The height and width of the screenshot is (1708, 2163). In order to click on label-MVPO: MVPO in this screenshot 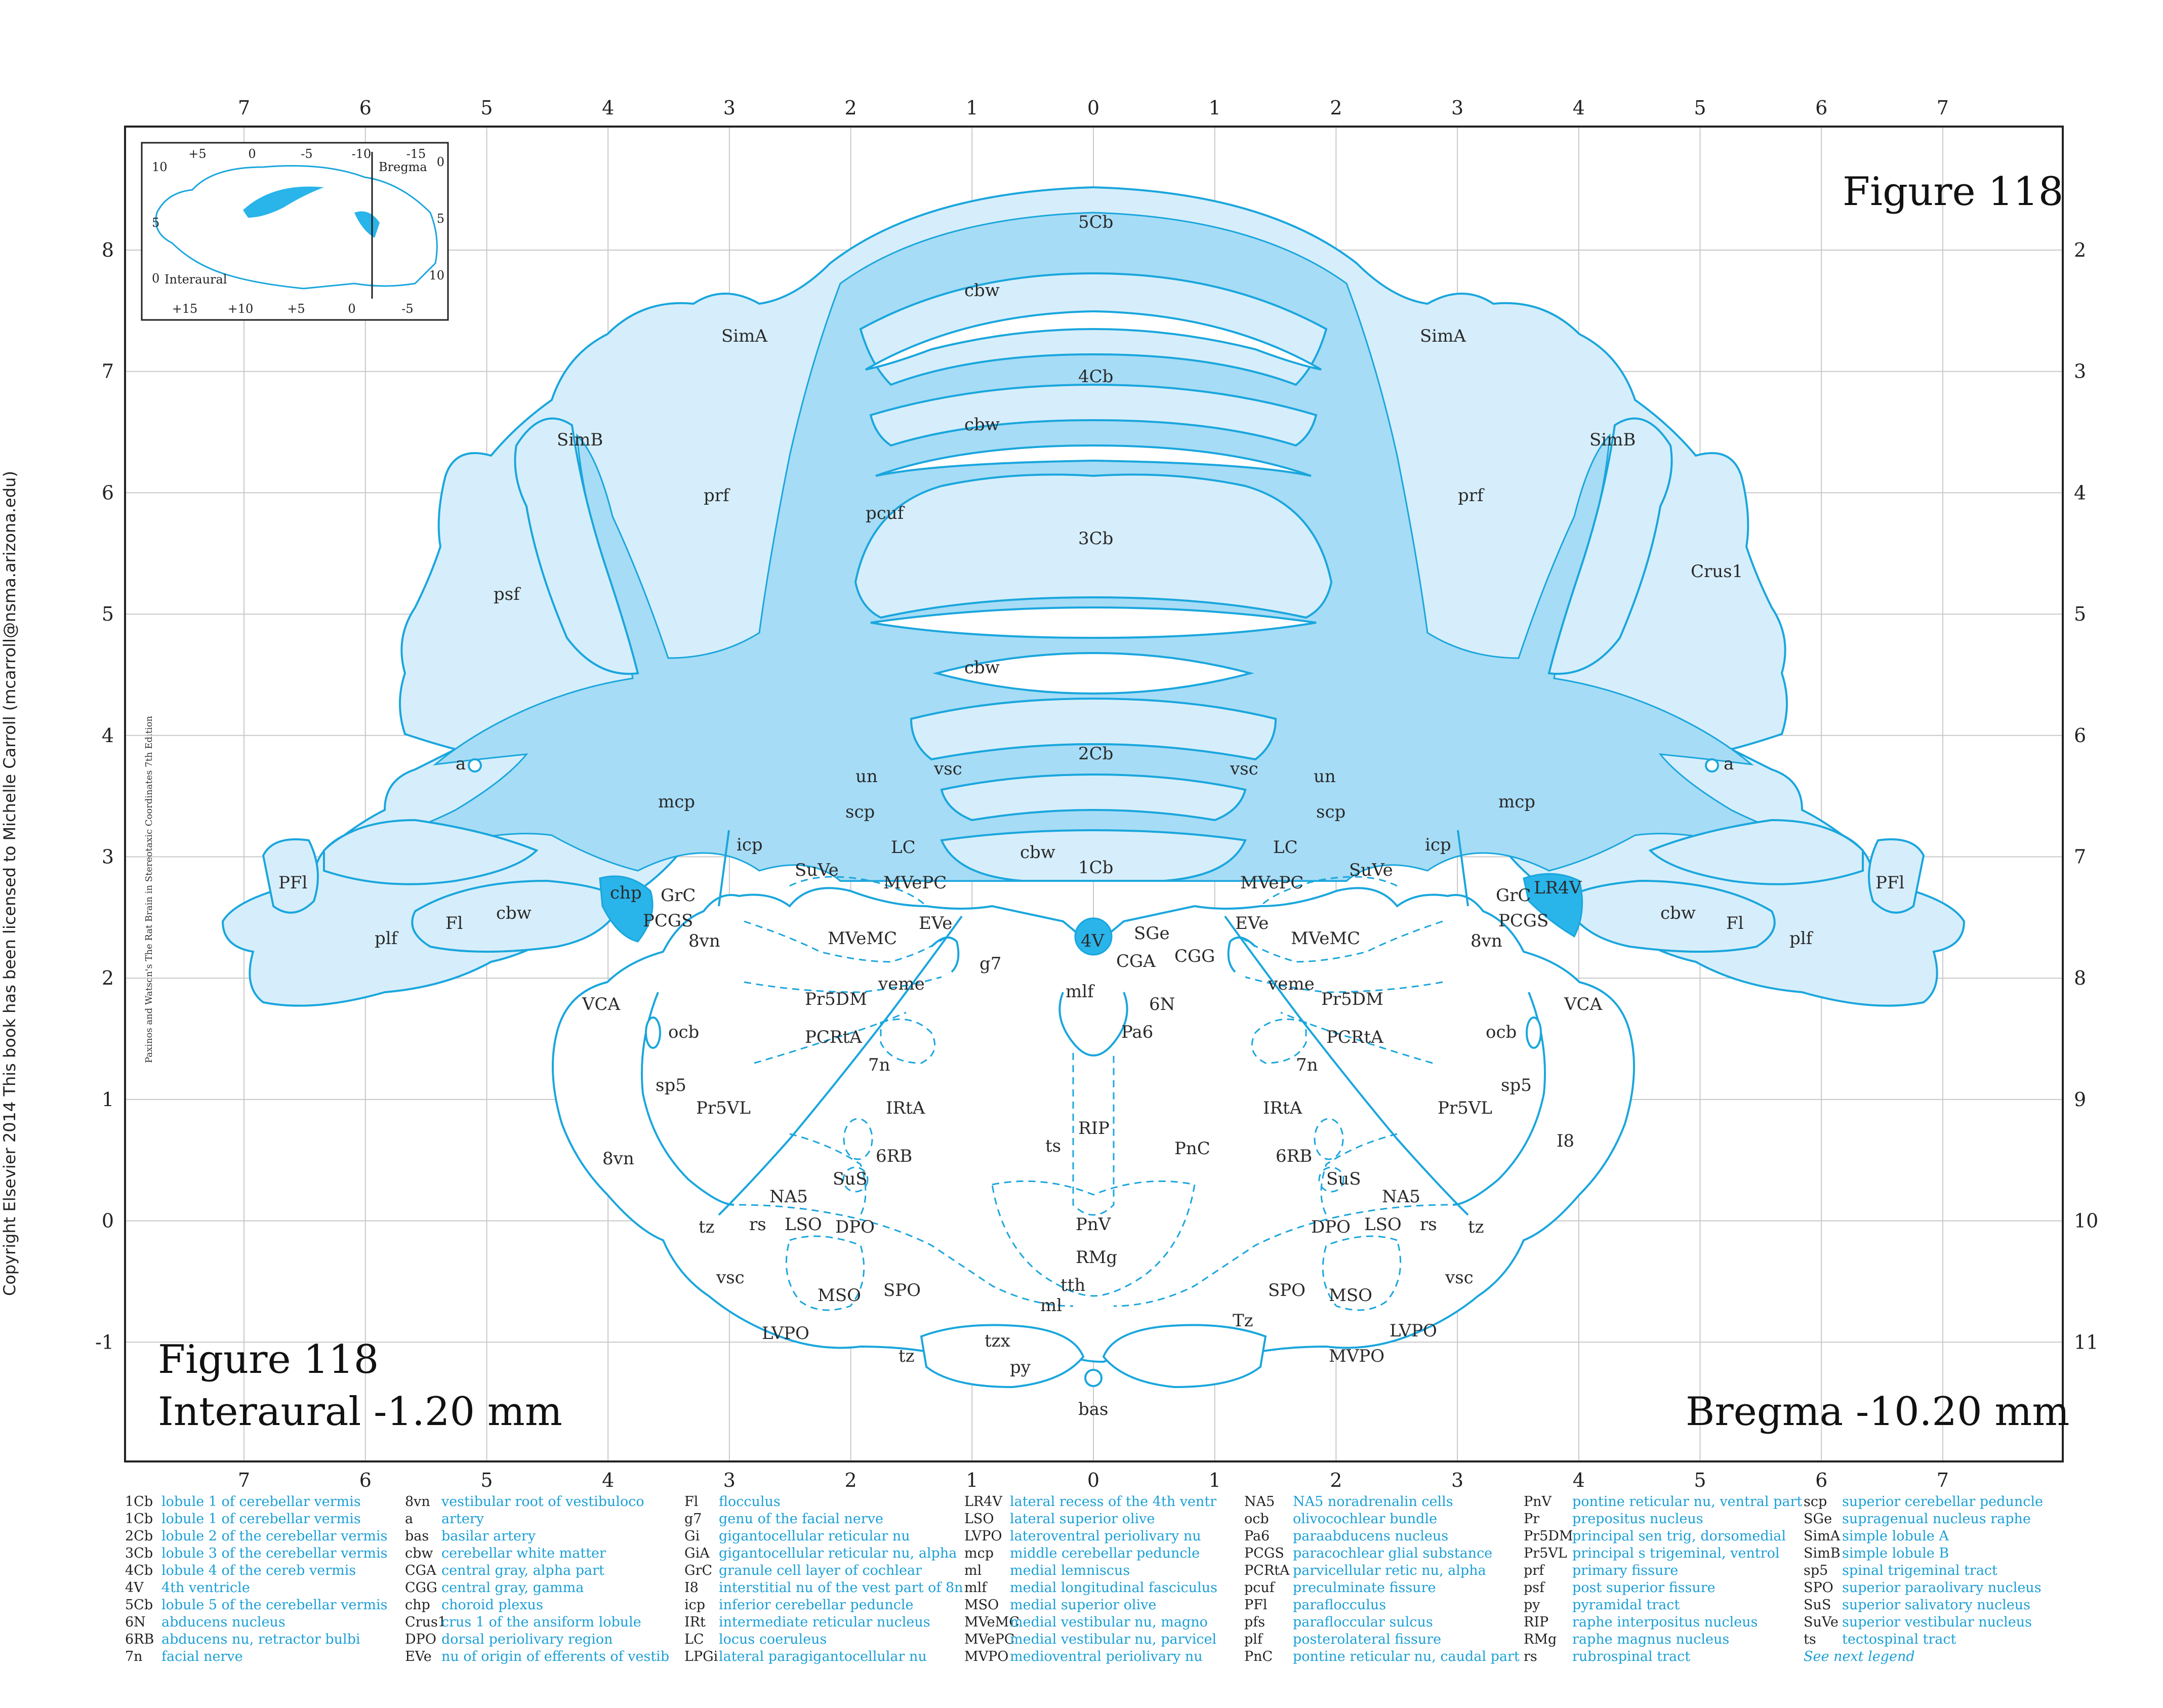, I will do `click(1357, 1356)`.